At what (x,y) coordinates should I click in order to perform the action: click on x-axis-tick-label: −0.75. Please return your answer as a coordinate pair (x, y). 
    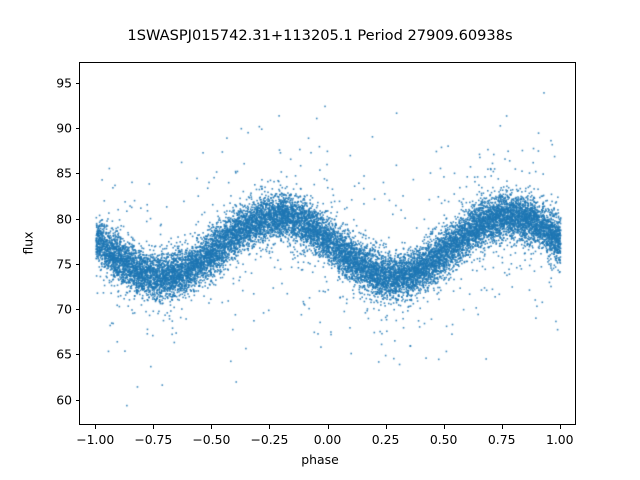
    Looking at the image, I should click on (153, 439).